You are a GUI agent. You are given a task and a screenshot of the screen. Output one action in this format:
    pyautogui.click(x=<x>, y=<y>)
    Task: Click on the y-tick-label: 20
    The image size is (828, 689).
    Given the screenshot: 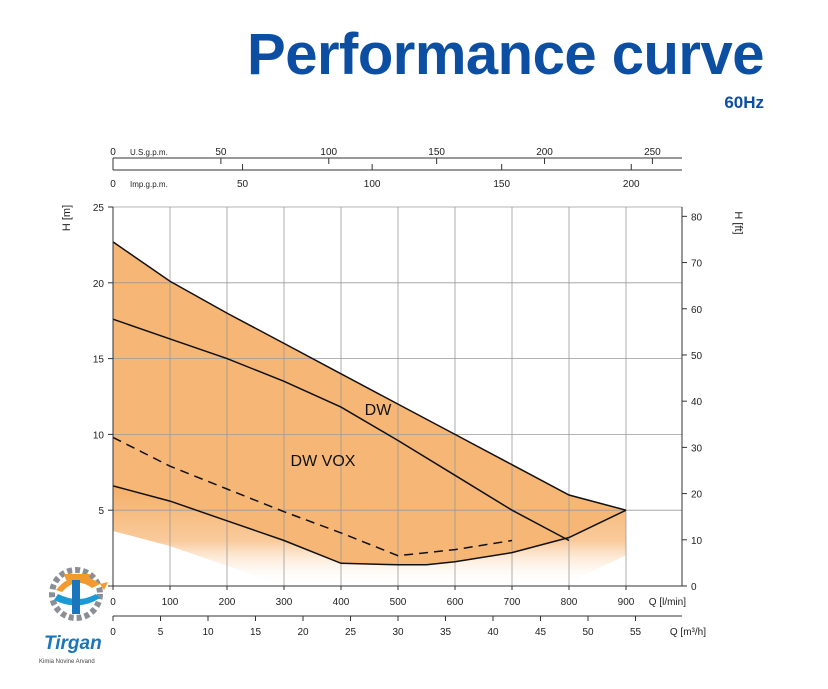 What is the action you would take?
    pyautogui.click(x=99, y=284)
    